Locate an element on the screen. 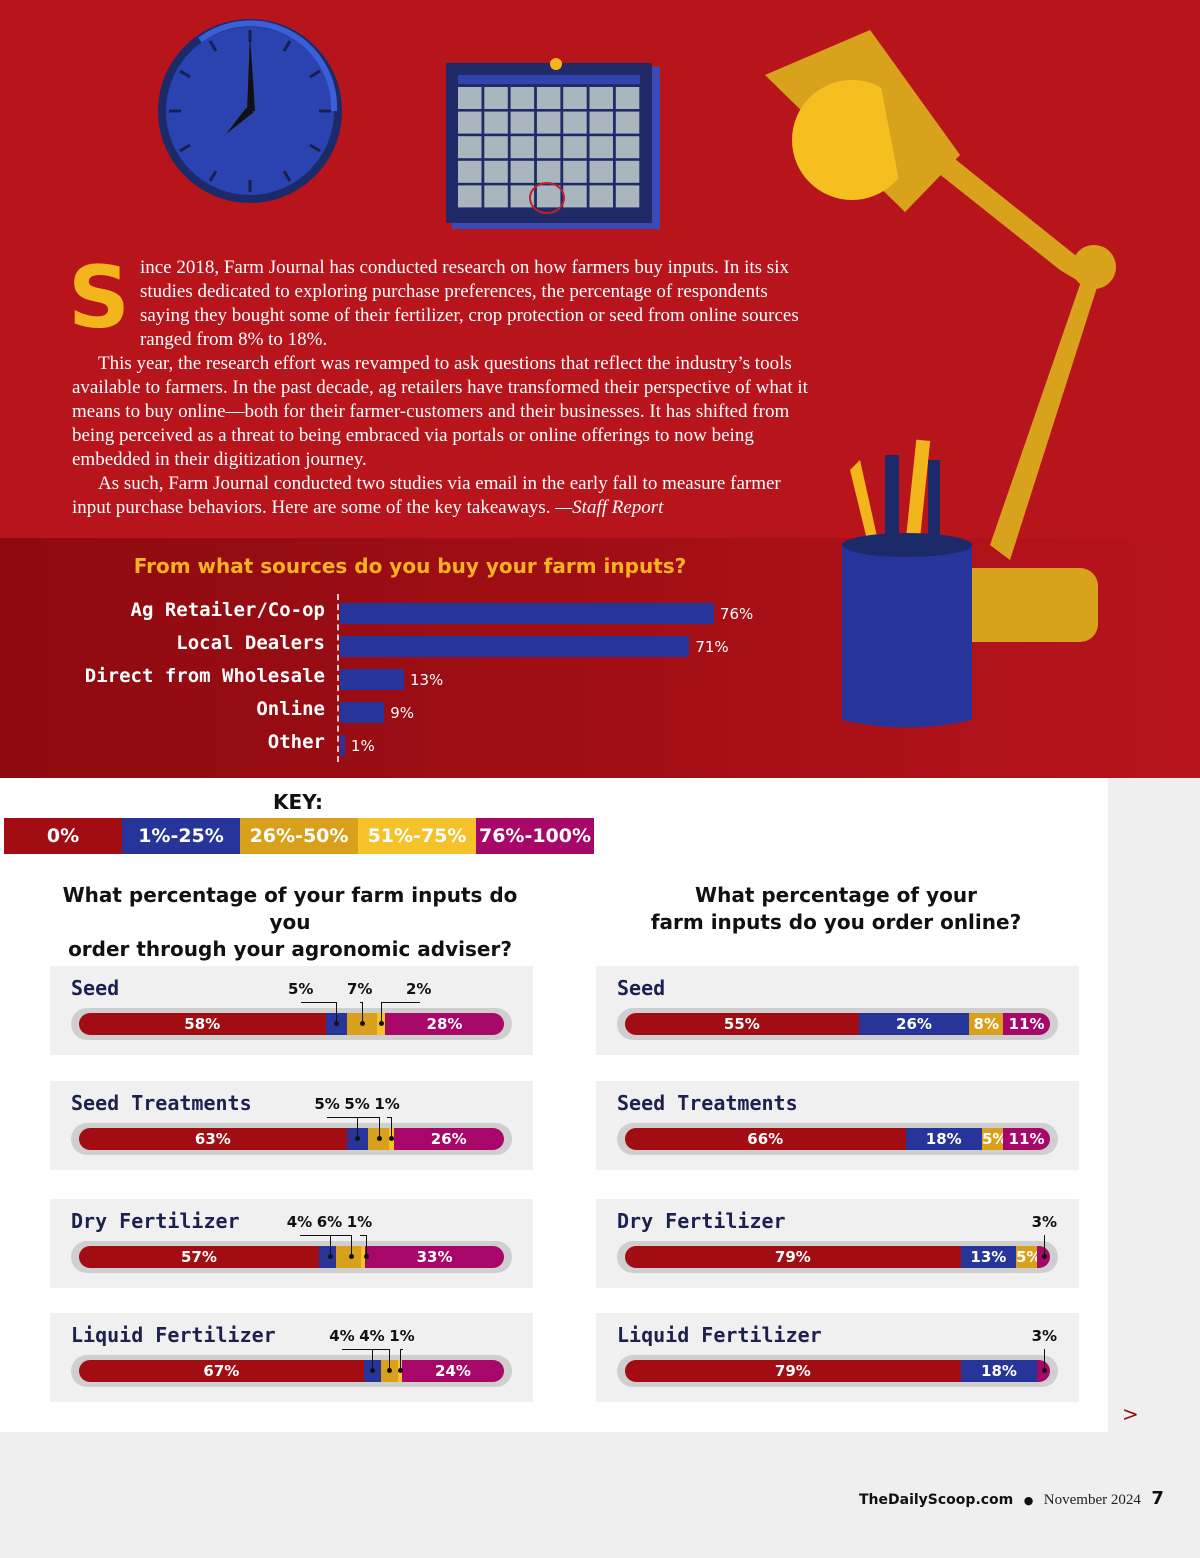 This screenshot has width=1200, height=1558. bar-track: 55% 26% 8% 11% is located at coordinates (837, 1024).